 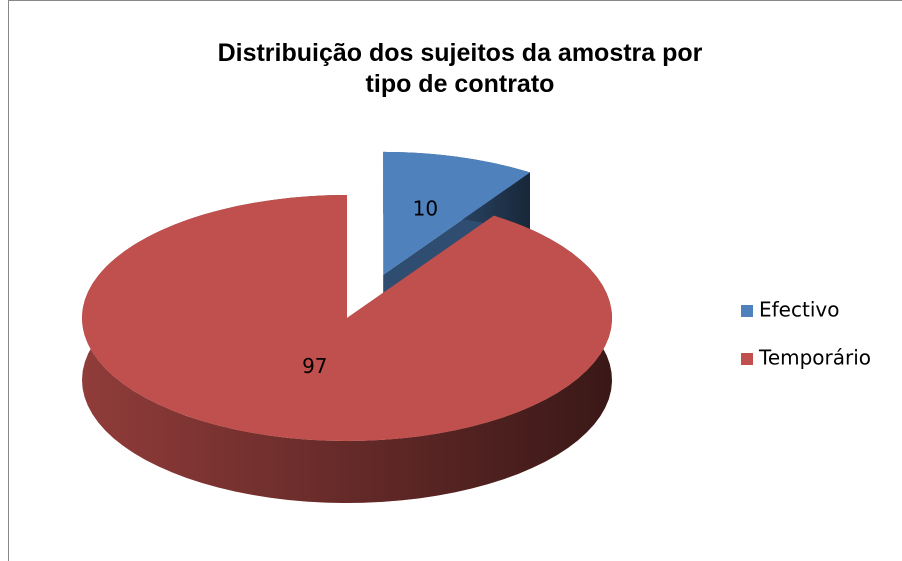 I want to click on slice-top, so click(x=456, y=213).